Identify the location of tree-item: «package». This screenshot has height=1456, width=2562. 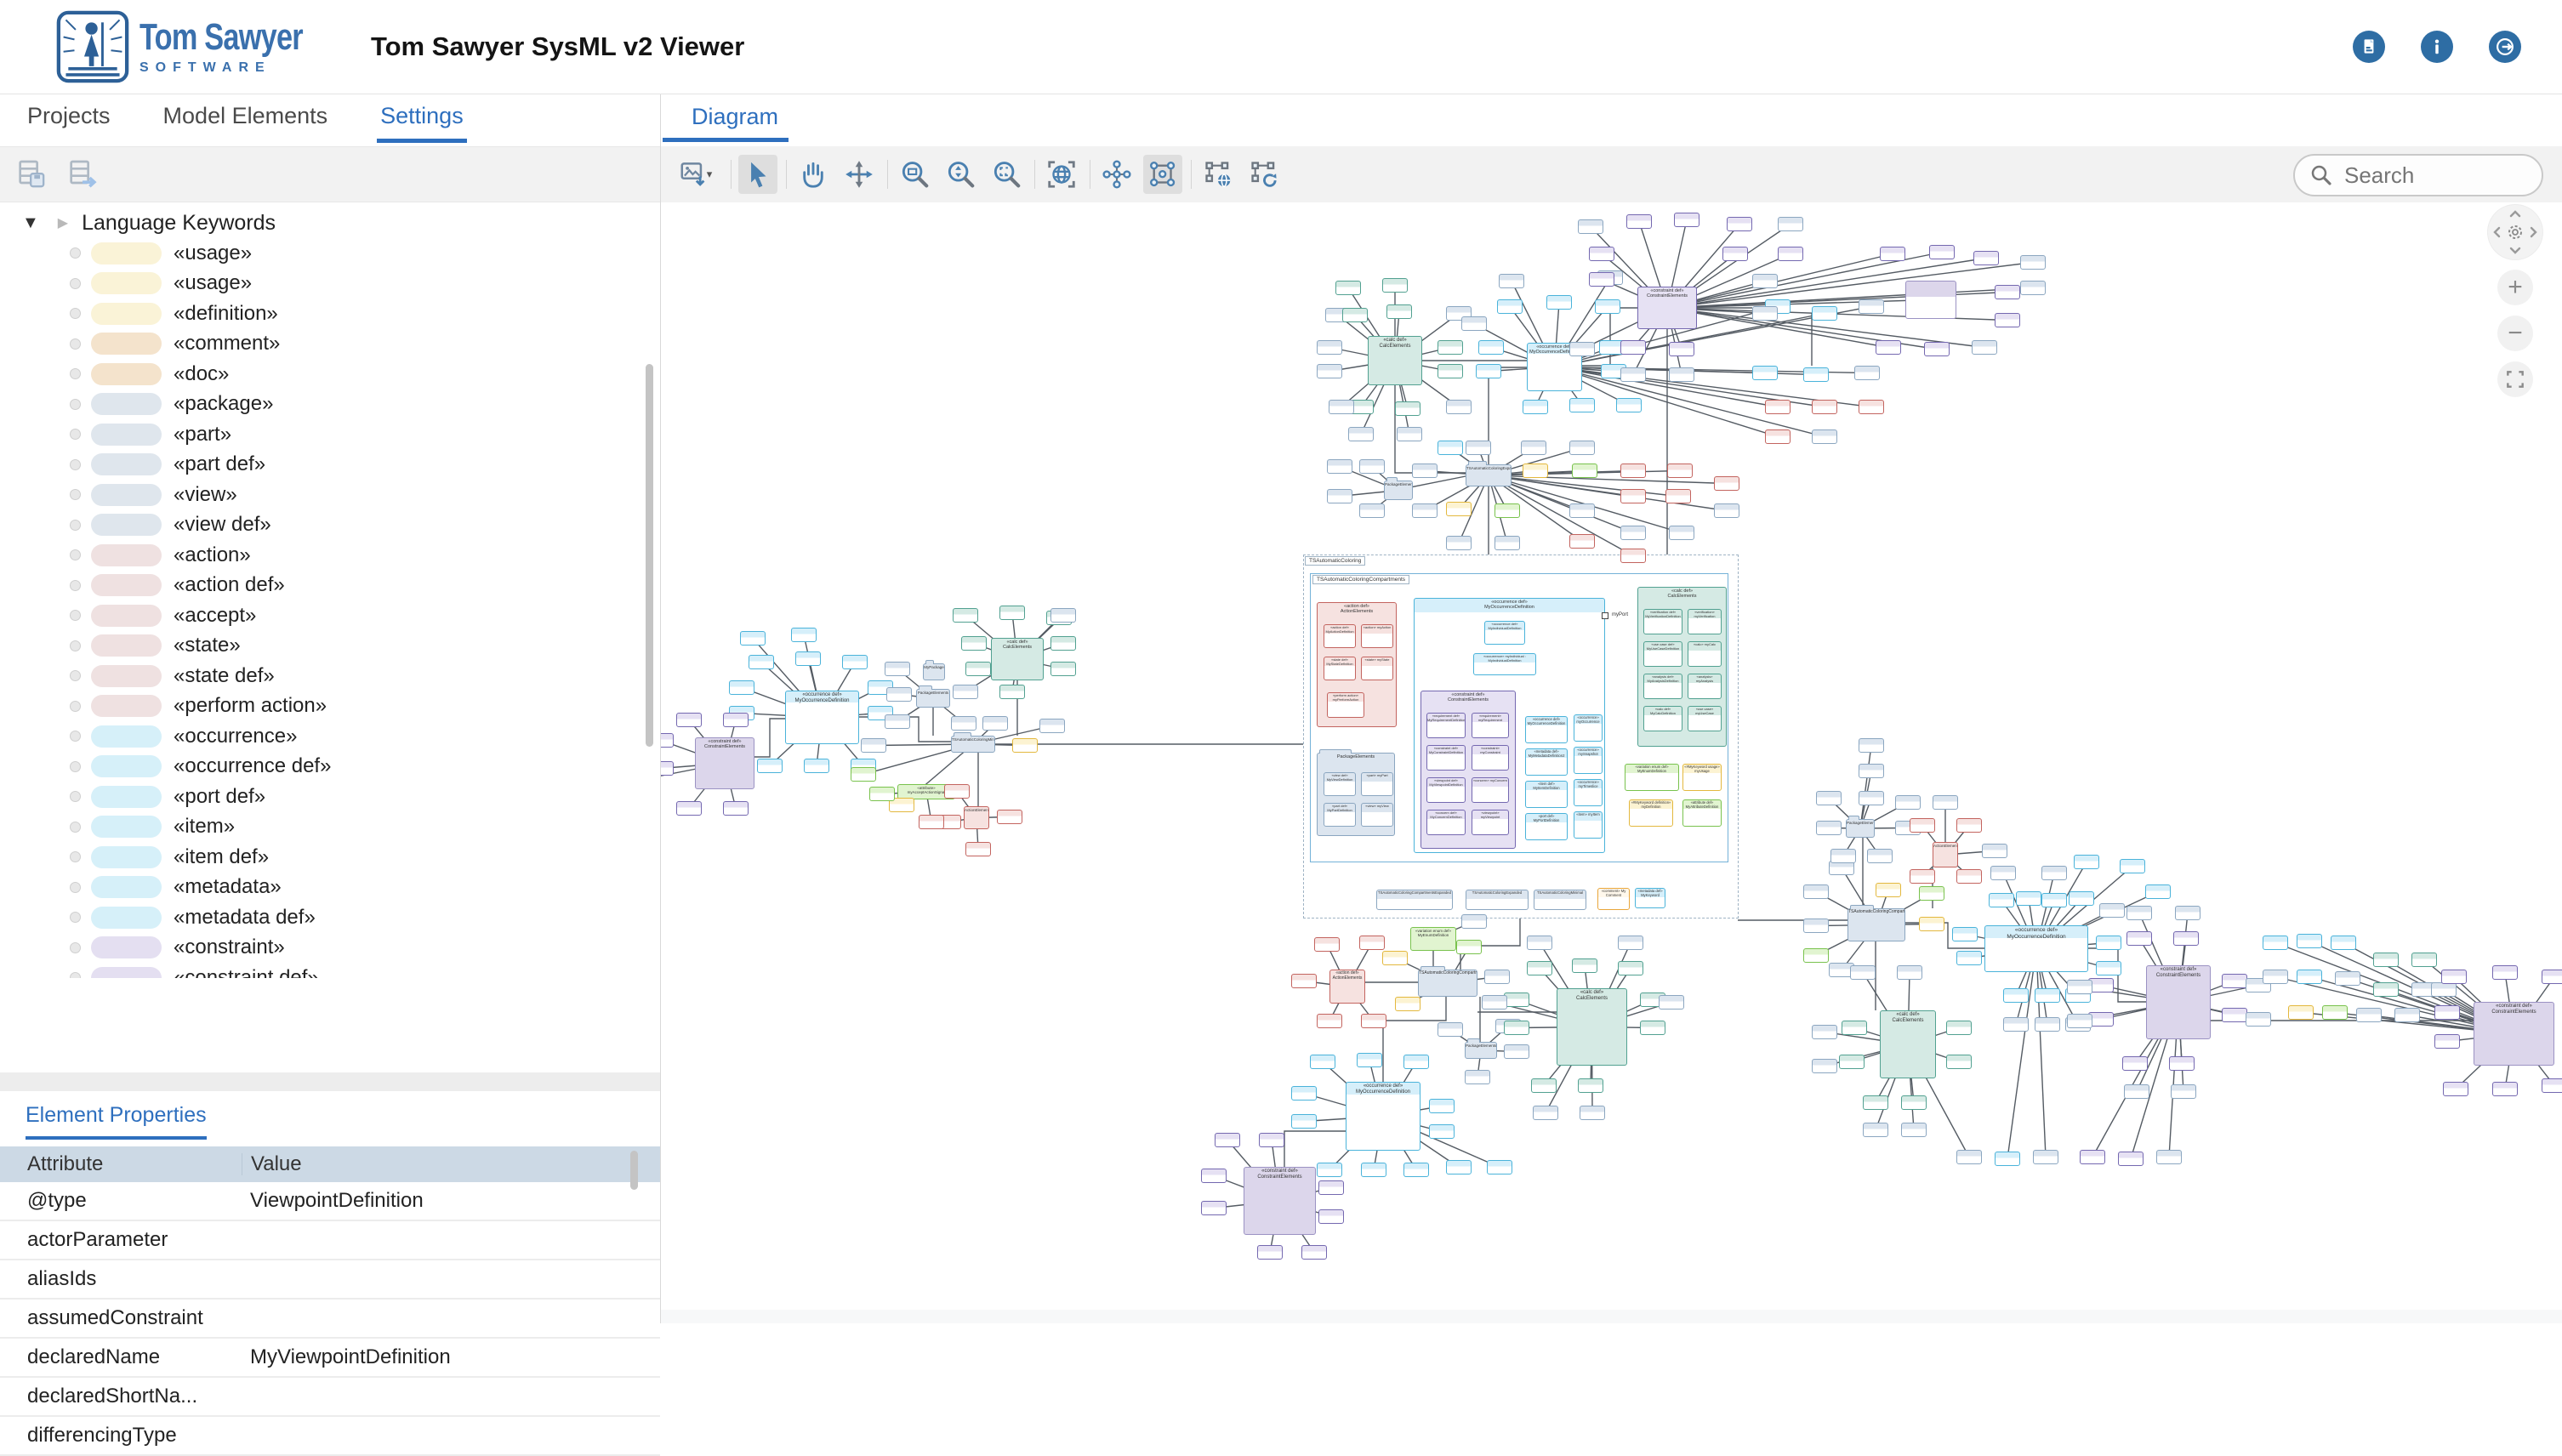
(330, 405).